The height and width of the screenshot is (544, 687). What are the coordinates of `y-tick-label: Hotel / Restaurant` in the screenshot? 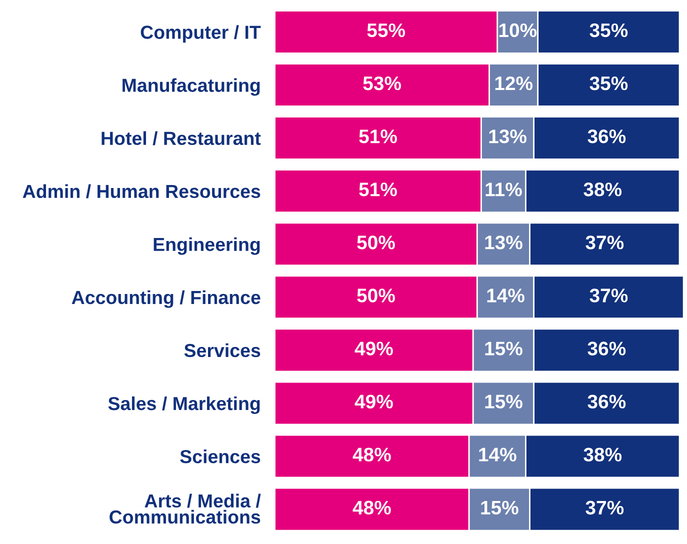 It's located at (181, 138).